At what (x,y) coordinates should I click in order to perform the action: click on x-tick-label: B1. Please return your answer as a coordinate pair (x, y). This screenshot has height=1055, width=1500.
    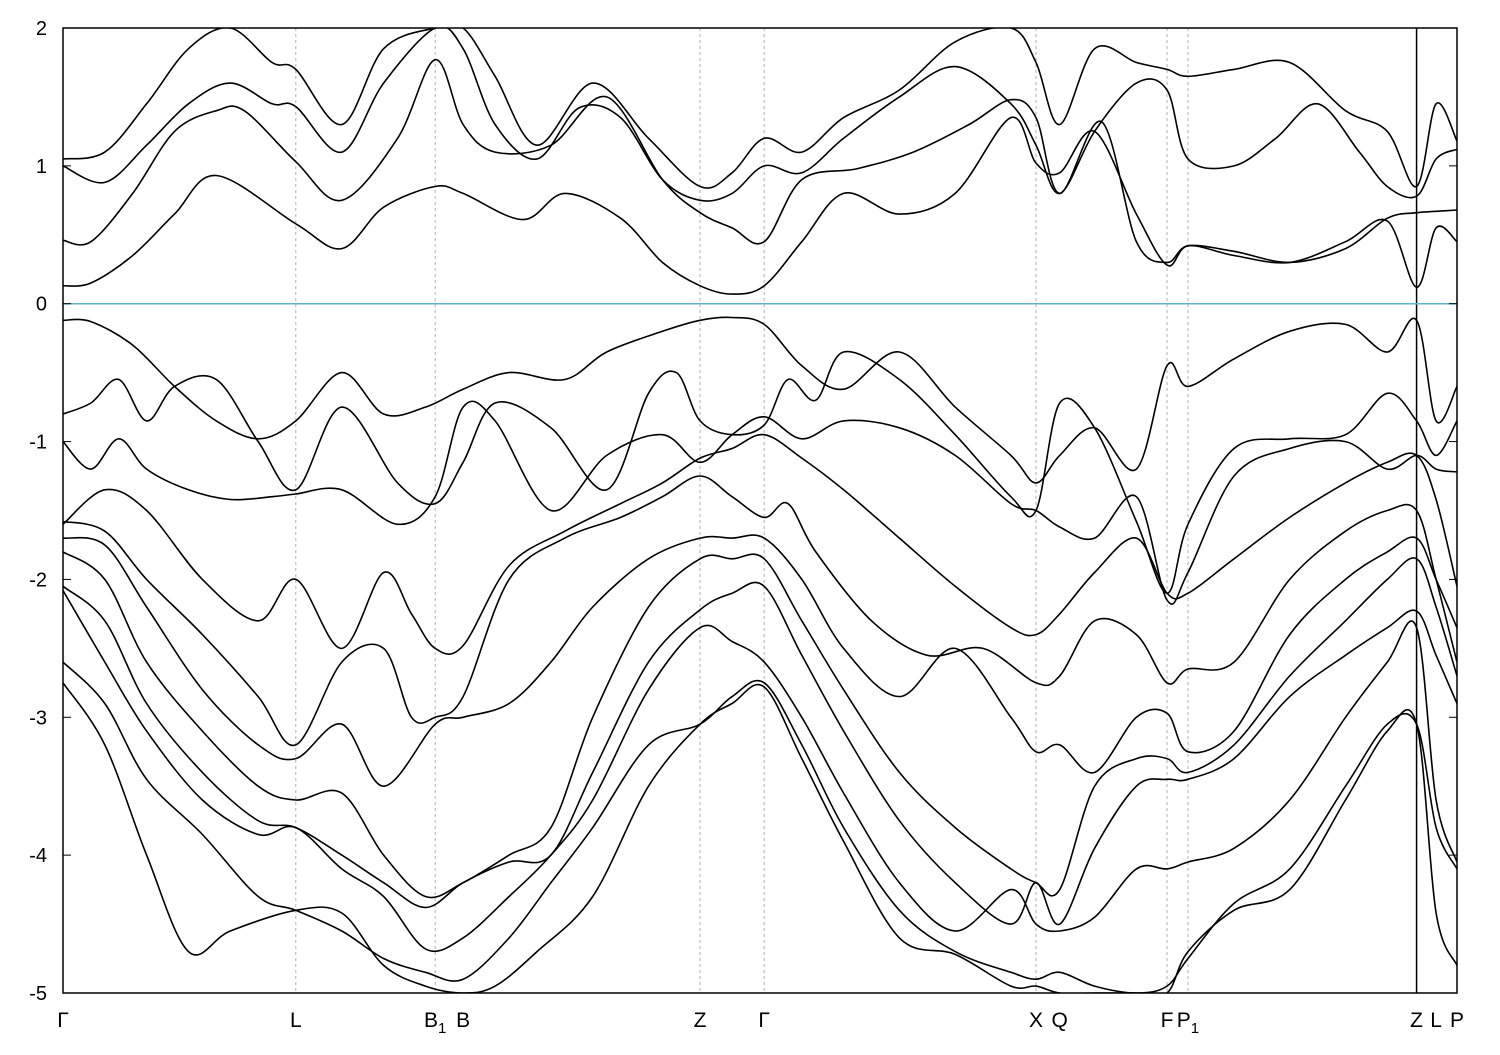
    Looking at the image, I should click on (435, 1023).